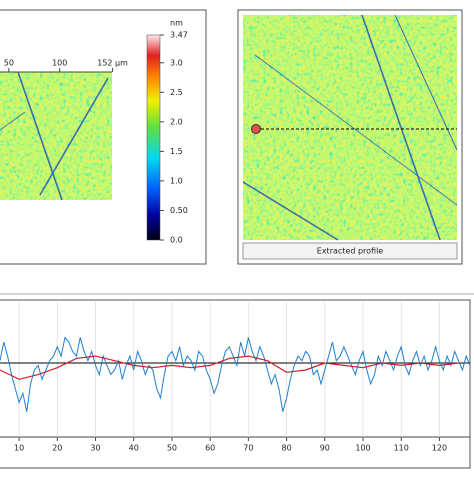 The image size is (474, 478). I want to click on scratches, so click(54, 136).